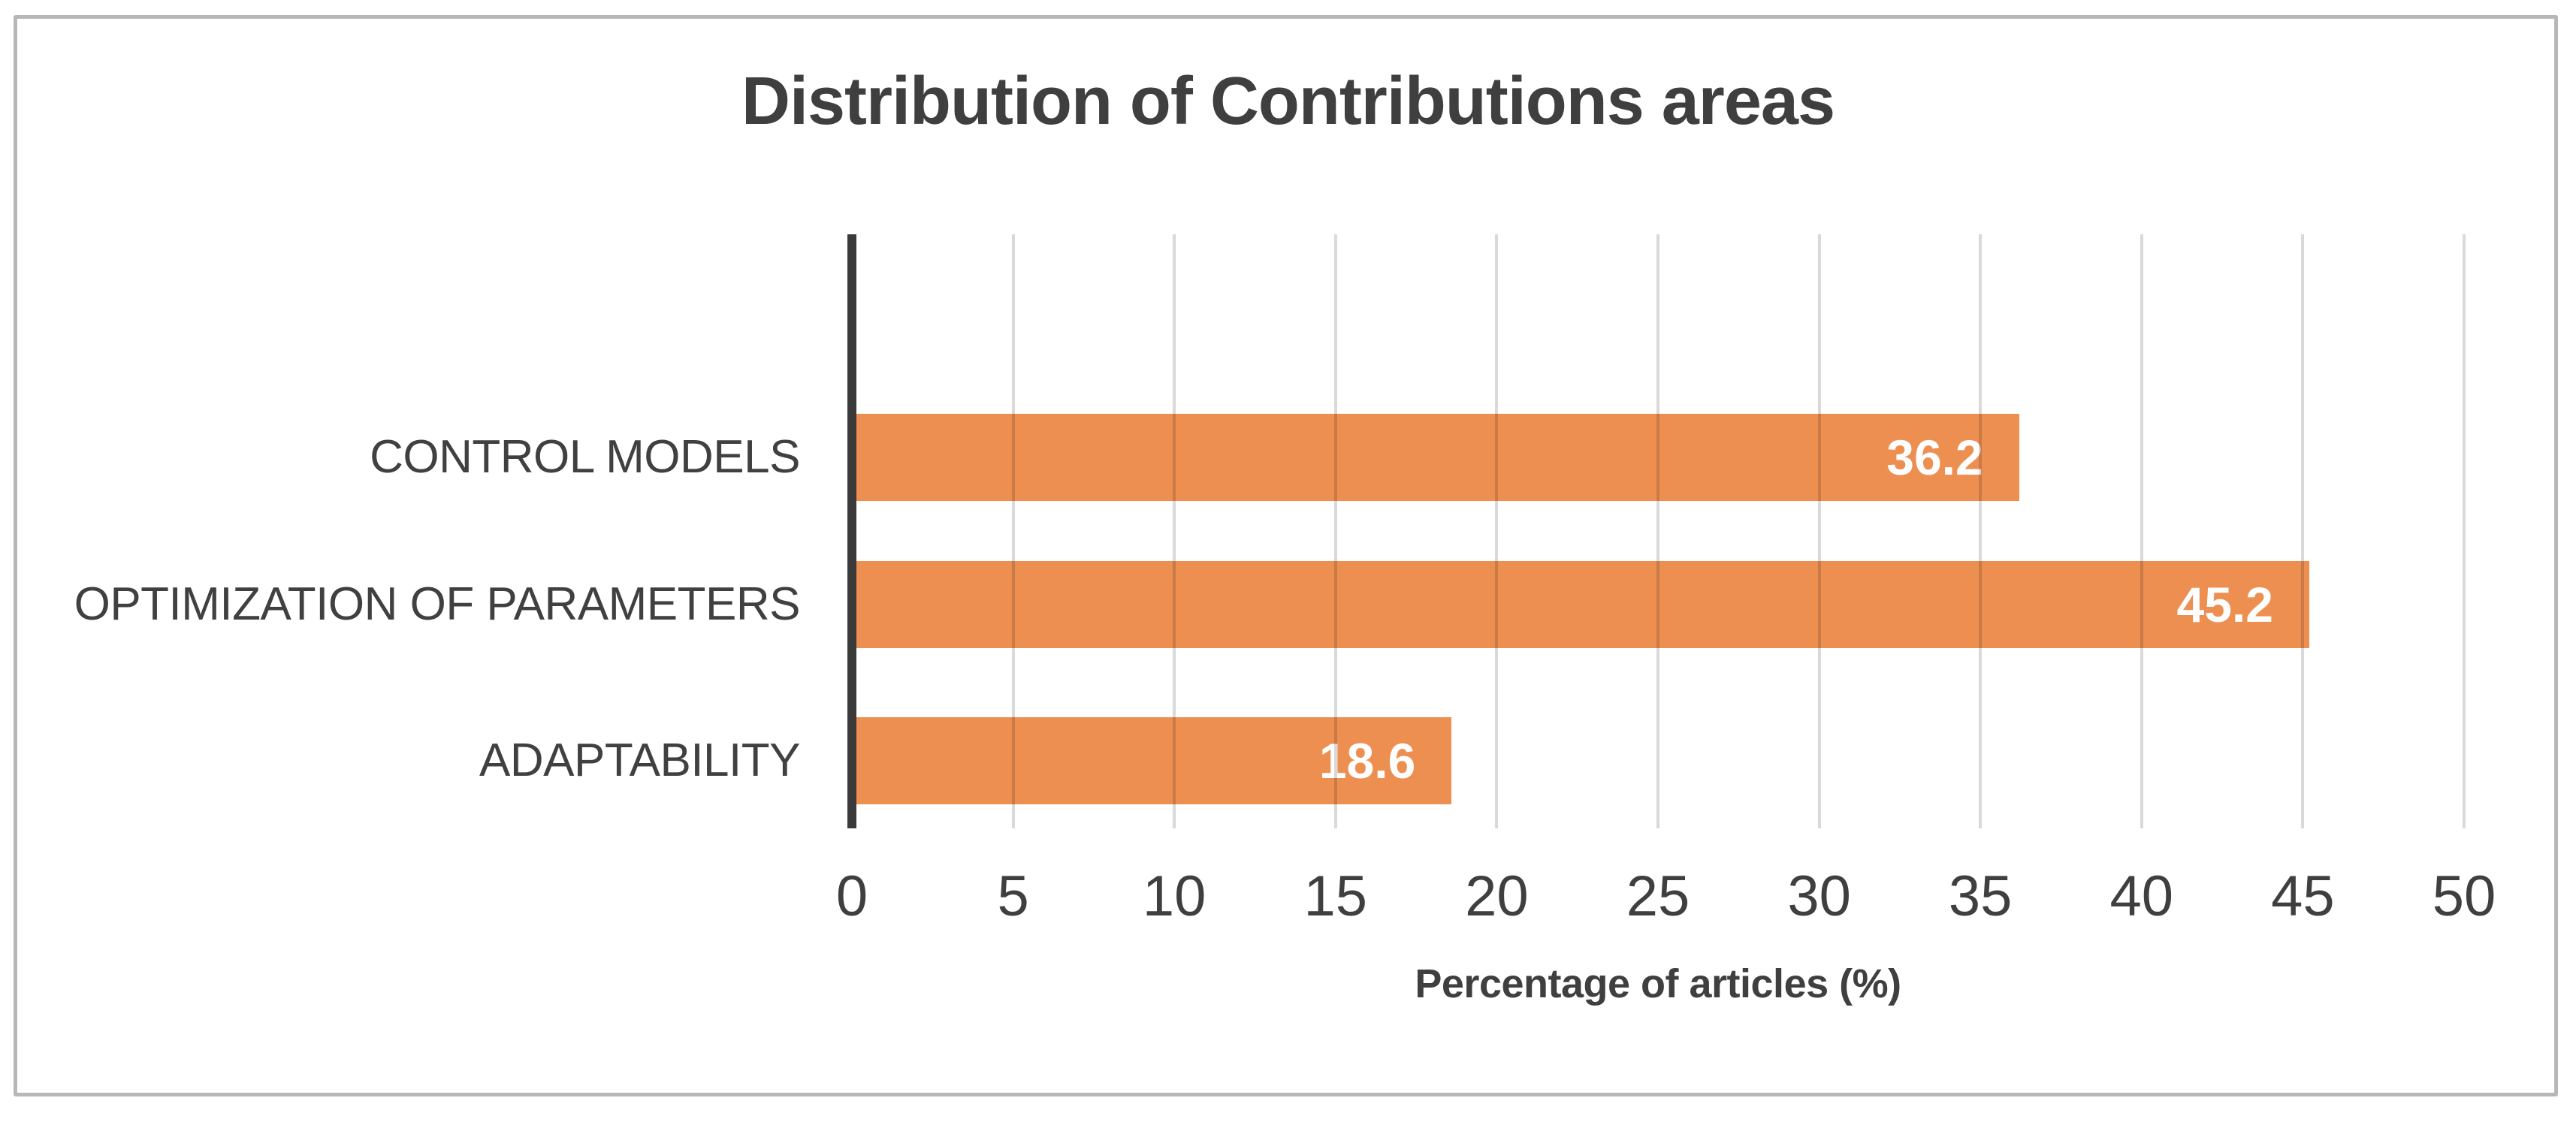  What do you see at coordinates (1013, 896) in the screenshot?
I see `x-tick-label: 5` at bounding box center [1013, 896].